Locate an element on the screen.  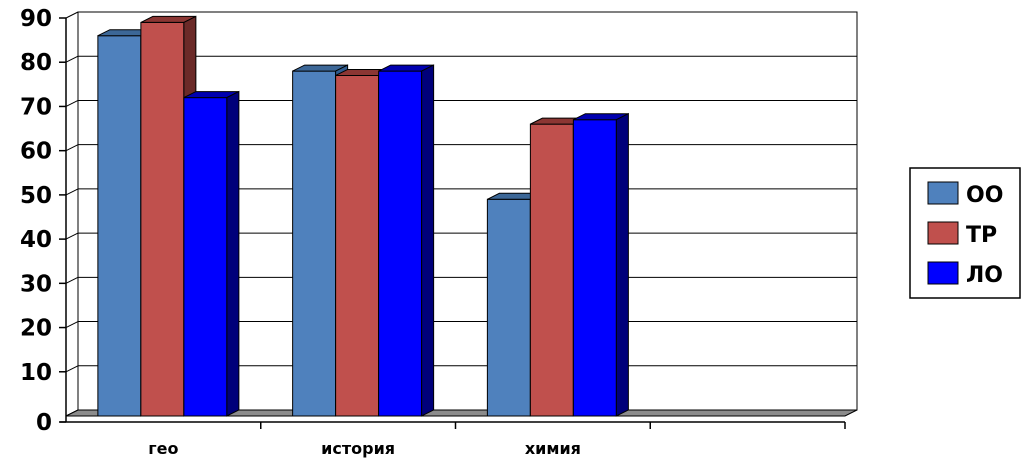
x-tick-label: химия is located at coordinates (553, 448).